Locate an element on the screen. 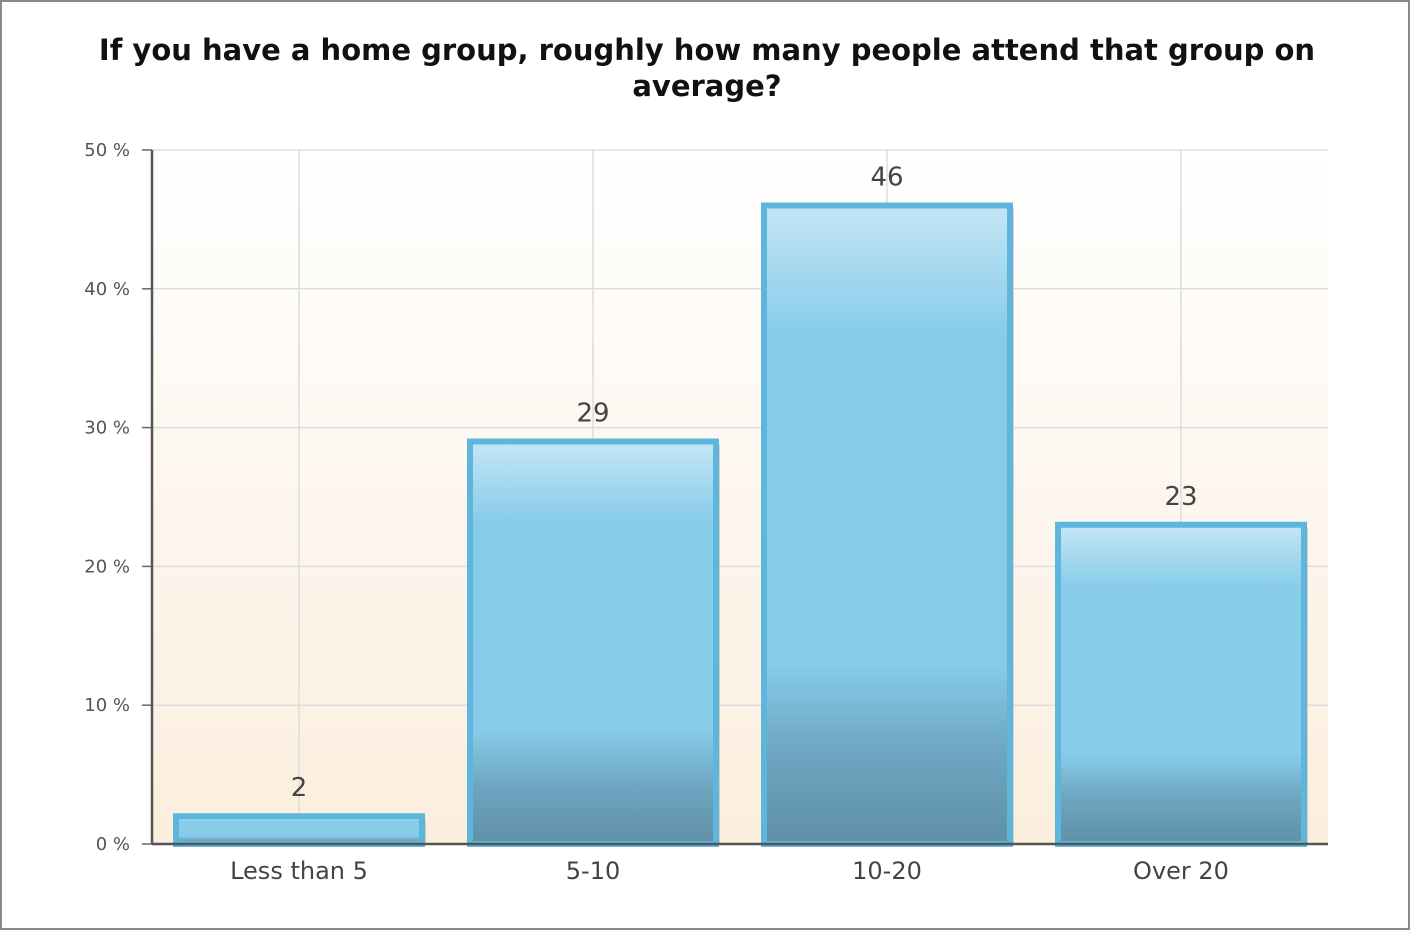 The width and height of the screenshot is (1410, 930). y-tick-label: 0 % is located at coordinates (113, 844).